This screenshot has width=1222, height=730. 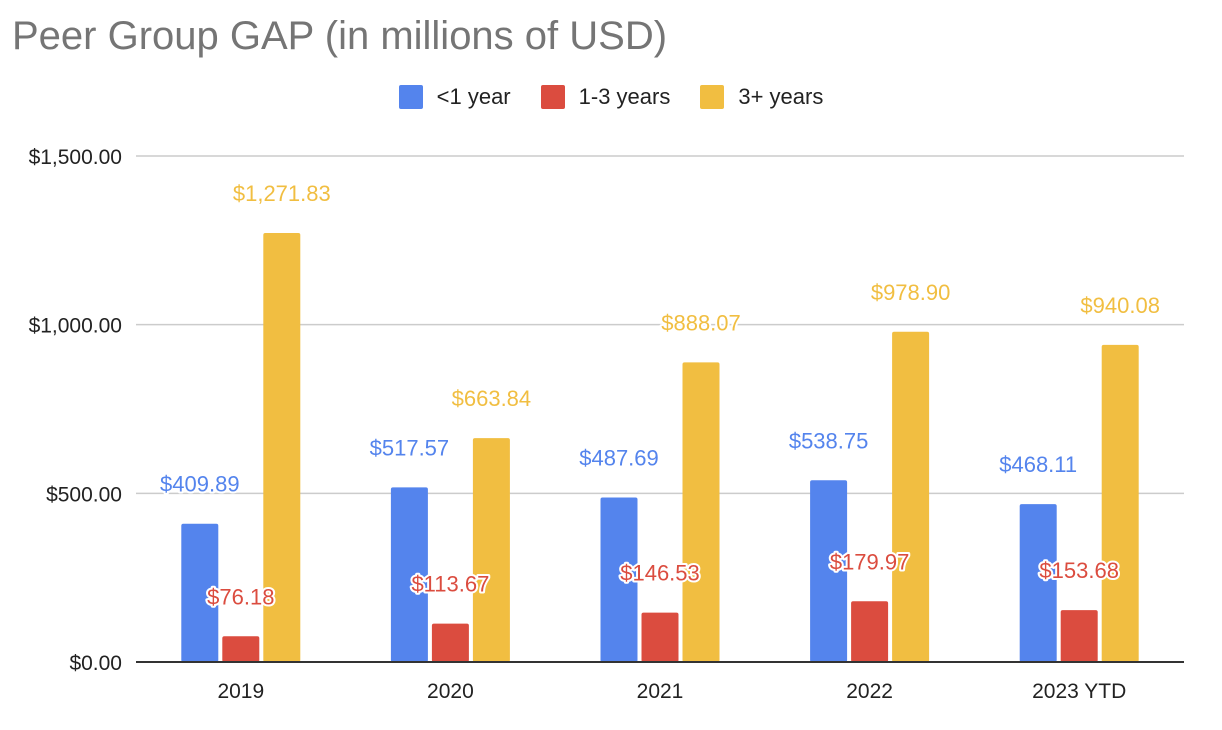 What do you see at coordinates (712, 97) in the screenshot?
I see `legend-swatch-3plus` at bounding box center [712, 97].